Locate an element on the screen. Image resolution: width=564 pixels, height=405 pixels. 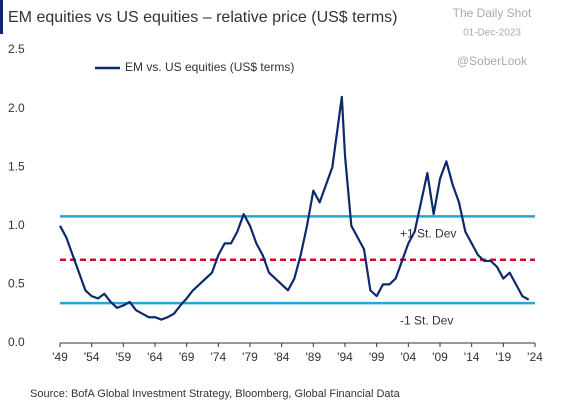
y-tick-label: 0.0 is located at coordinates (16, 342).